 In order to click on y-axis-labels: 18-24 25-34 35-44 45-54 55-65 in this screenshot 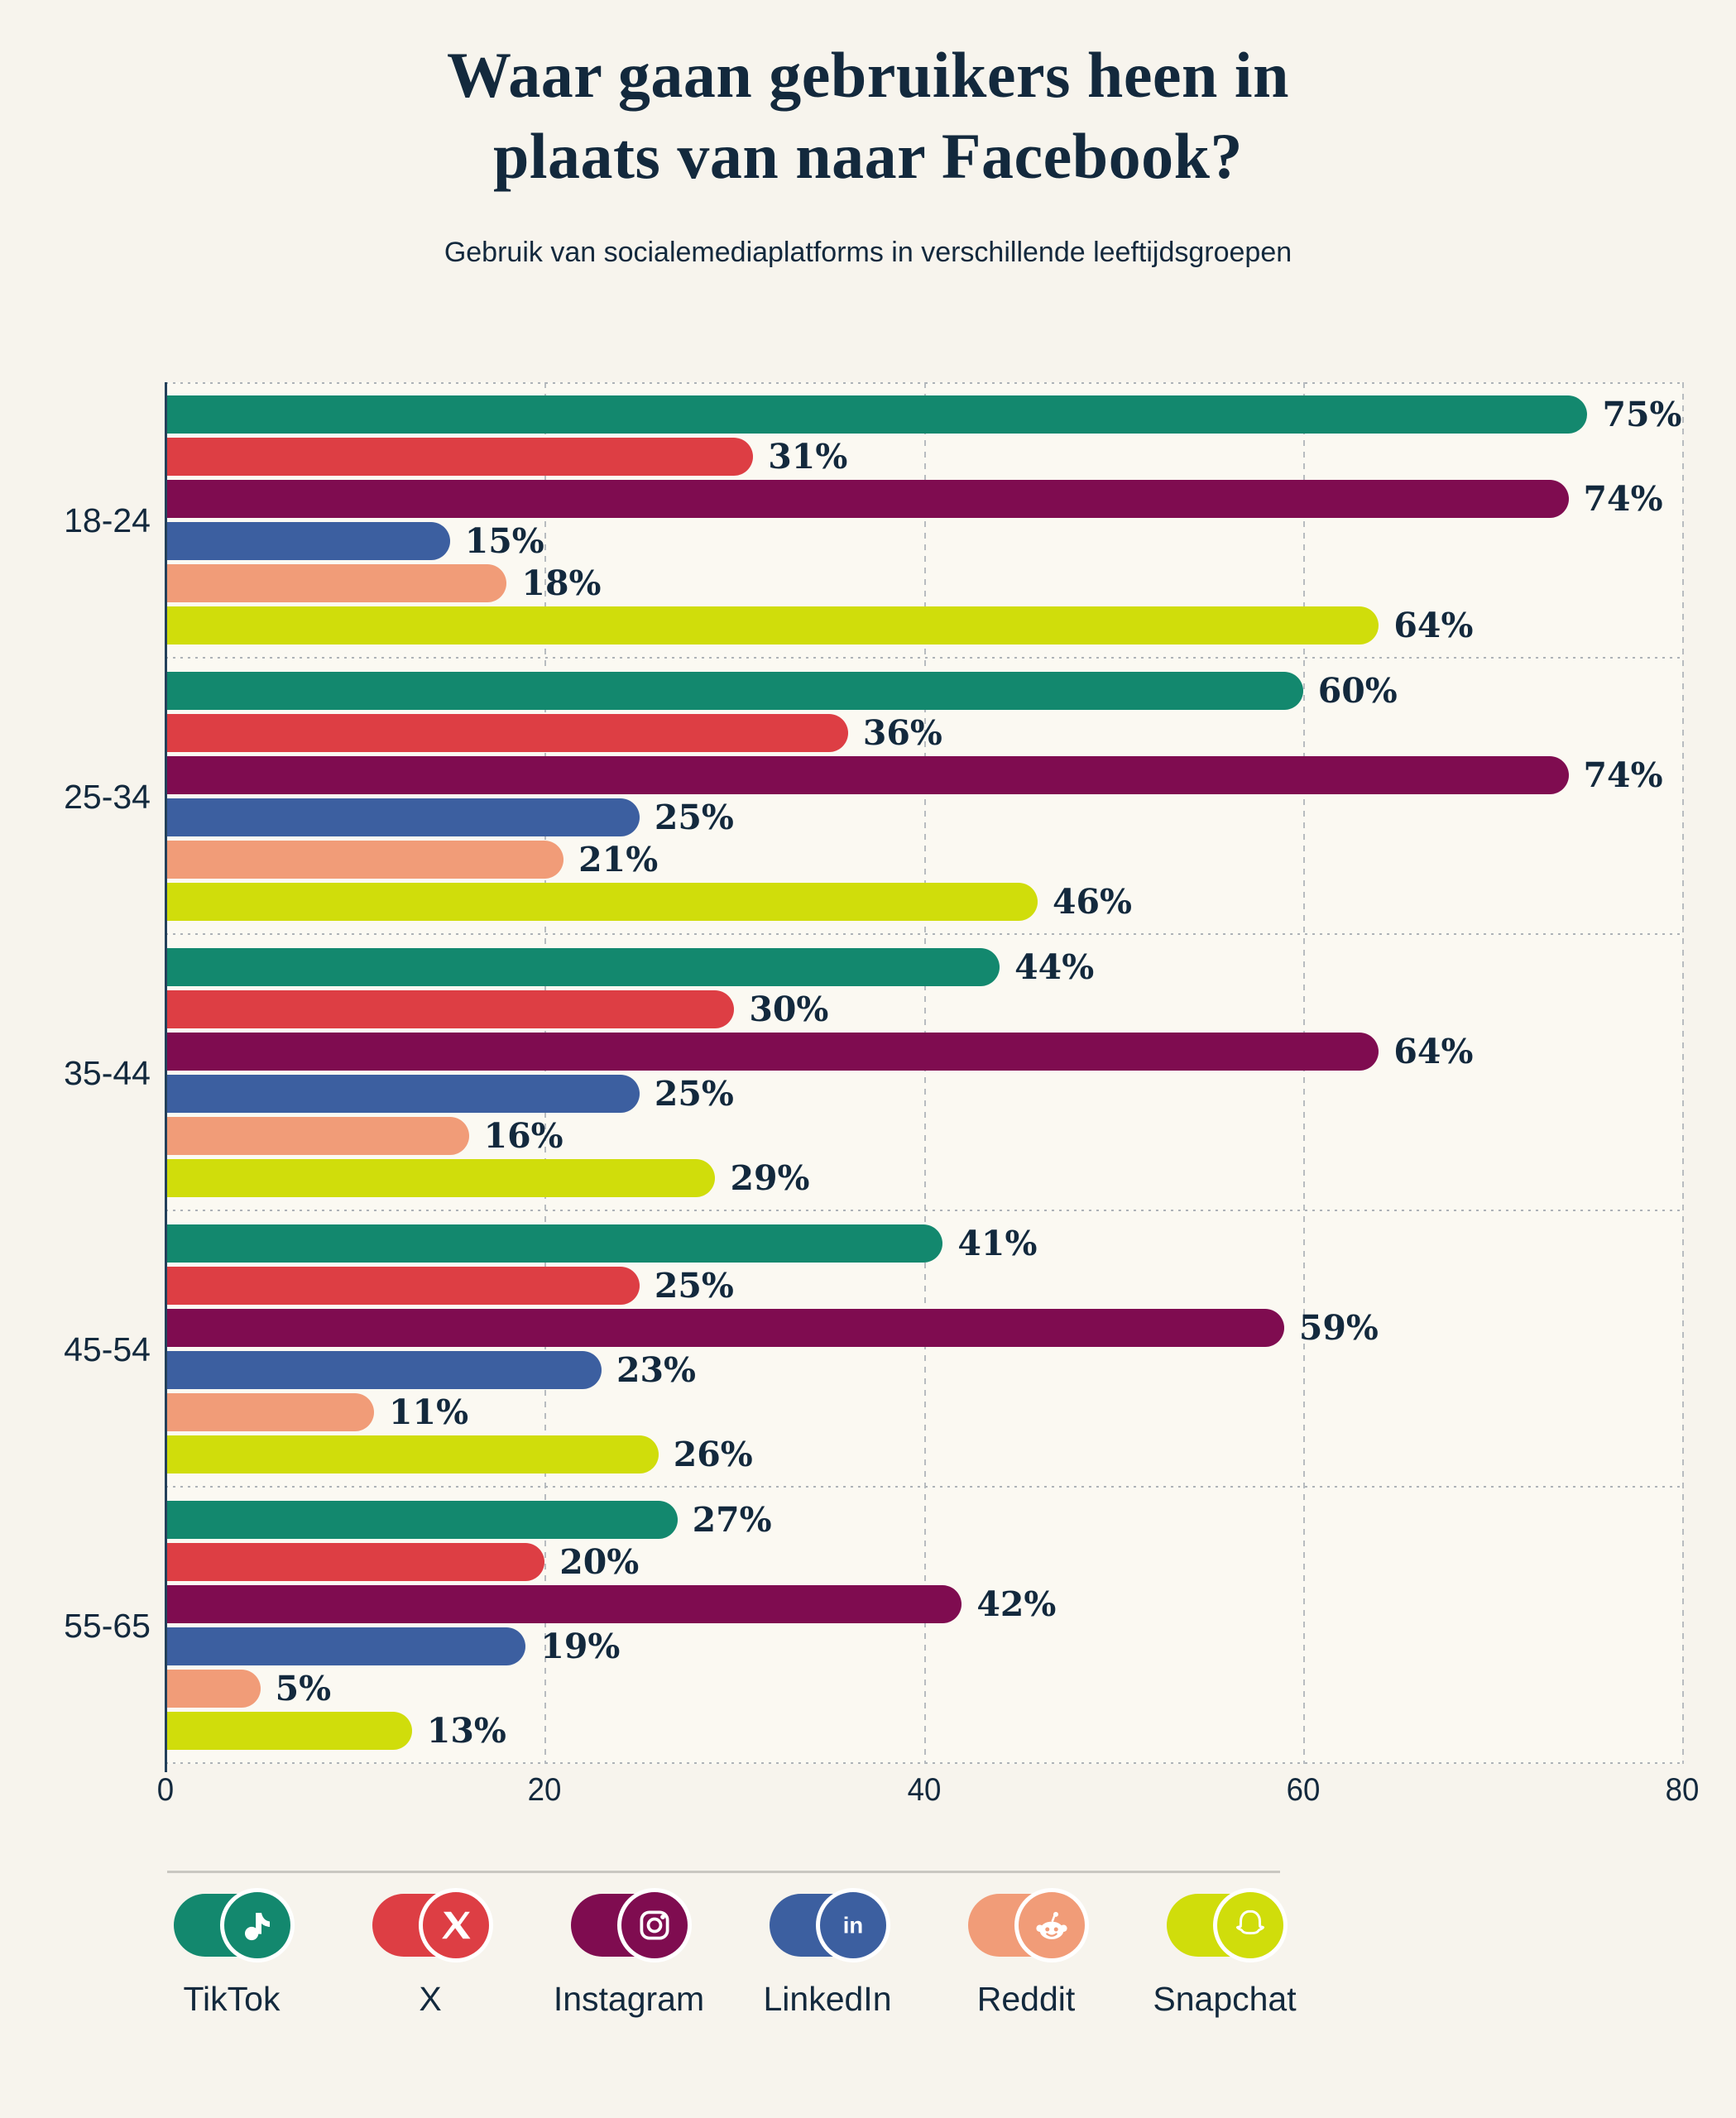, I will do `click(75, 1073)`.